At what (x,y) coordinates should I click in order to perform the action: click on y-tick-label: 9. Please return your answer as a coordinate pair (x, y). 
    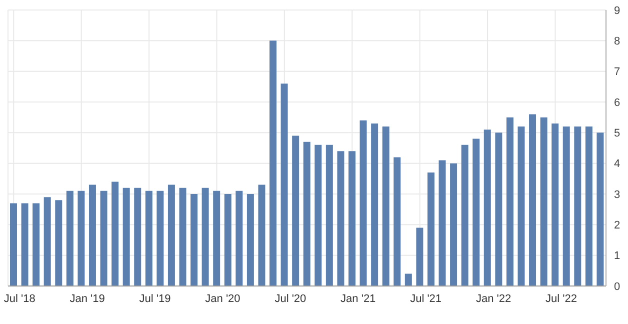
    Looking at the image, I should click on (617, 10).